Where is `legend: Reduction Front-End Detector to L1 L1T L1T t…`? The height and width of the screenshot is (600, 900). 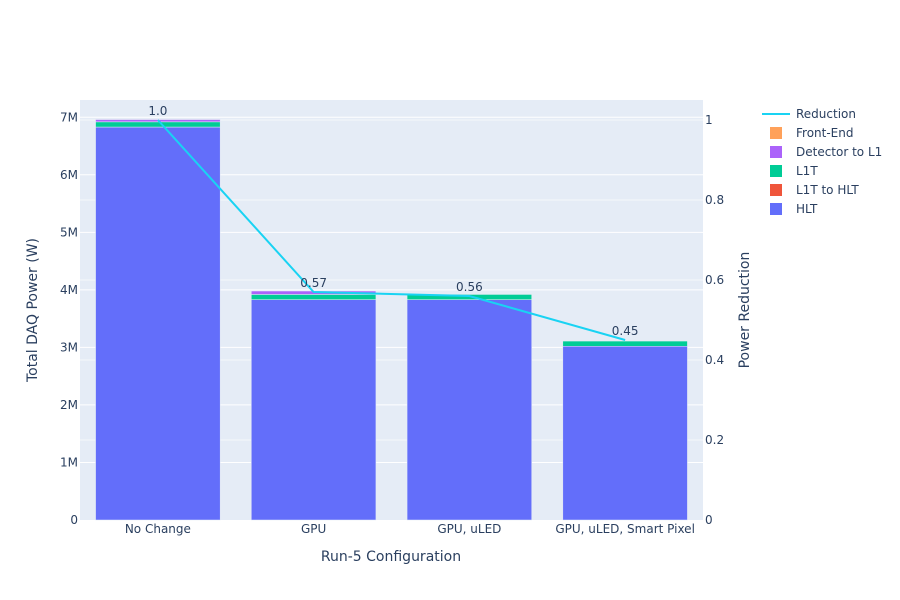
legend: Reduction Front-End Detector to L1 L1T L1T t… is located at coordinates (822, 161).